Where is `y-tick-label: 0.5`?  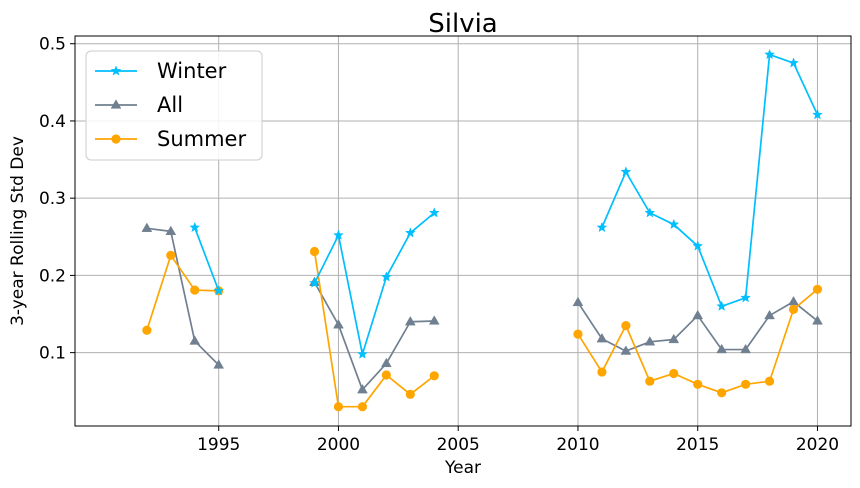
y-tick-label: 0.5 is located at coordinates (52, 45).